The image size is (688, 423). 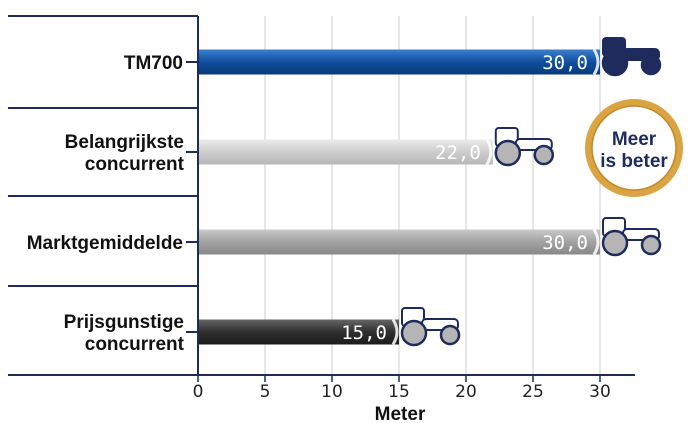 I want to click on x-axis-title: Meter, so click(x=400, y=413).